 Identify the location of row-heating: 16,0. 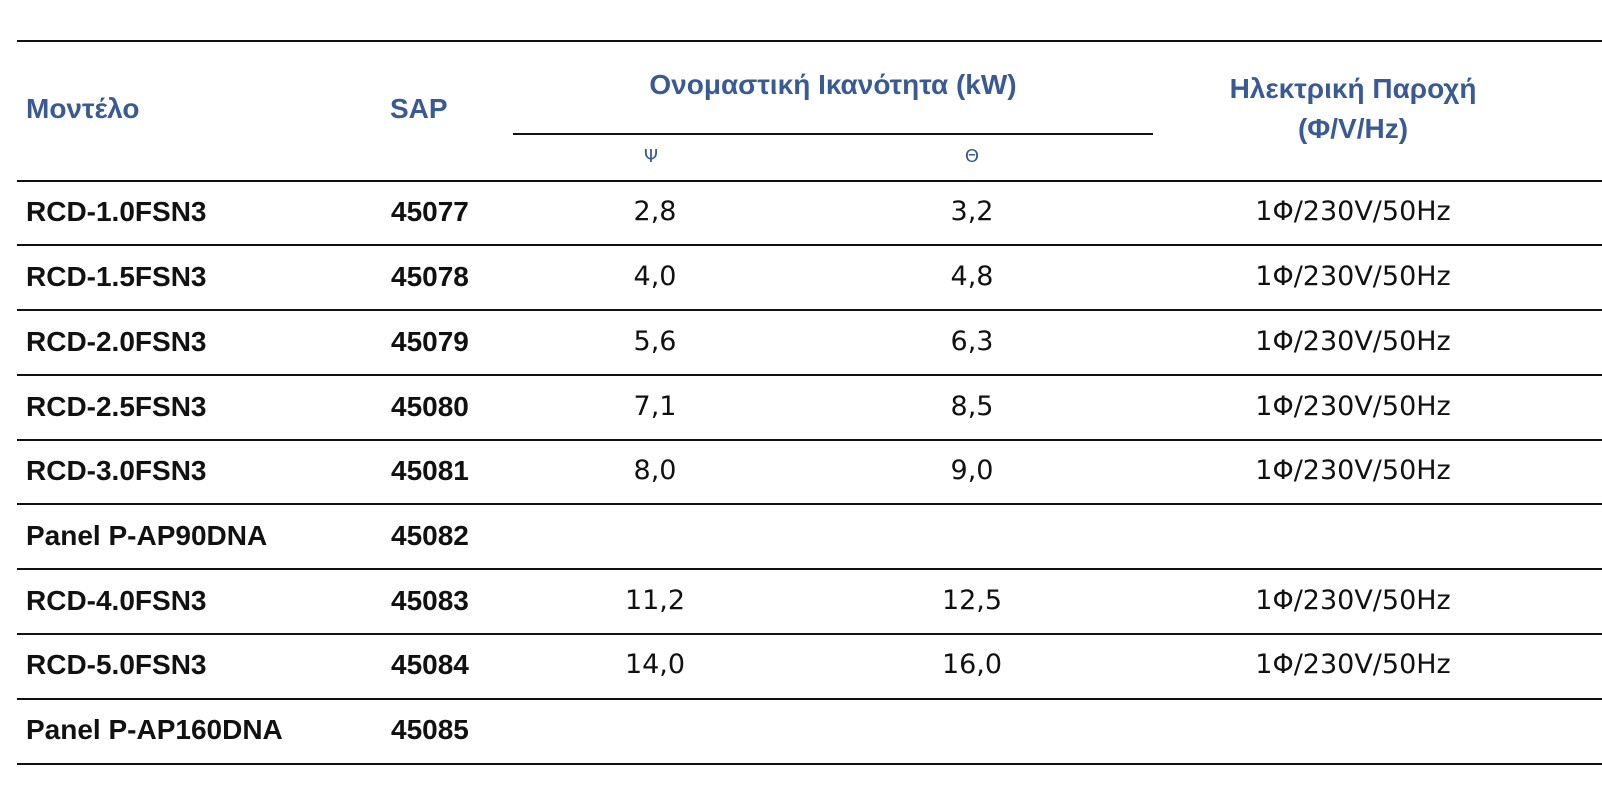
(972, 664).